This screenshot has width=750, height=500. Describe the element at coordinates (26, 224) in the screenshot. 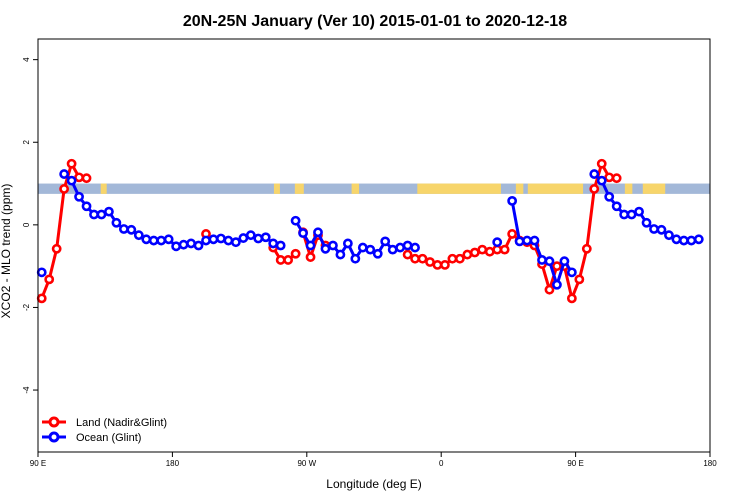

I see `y-tick-label: 0` at that location.